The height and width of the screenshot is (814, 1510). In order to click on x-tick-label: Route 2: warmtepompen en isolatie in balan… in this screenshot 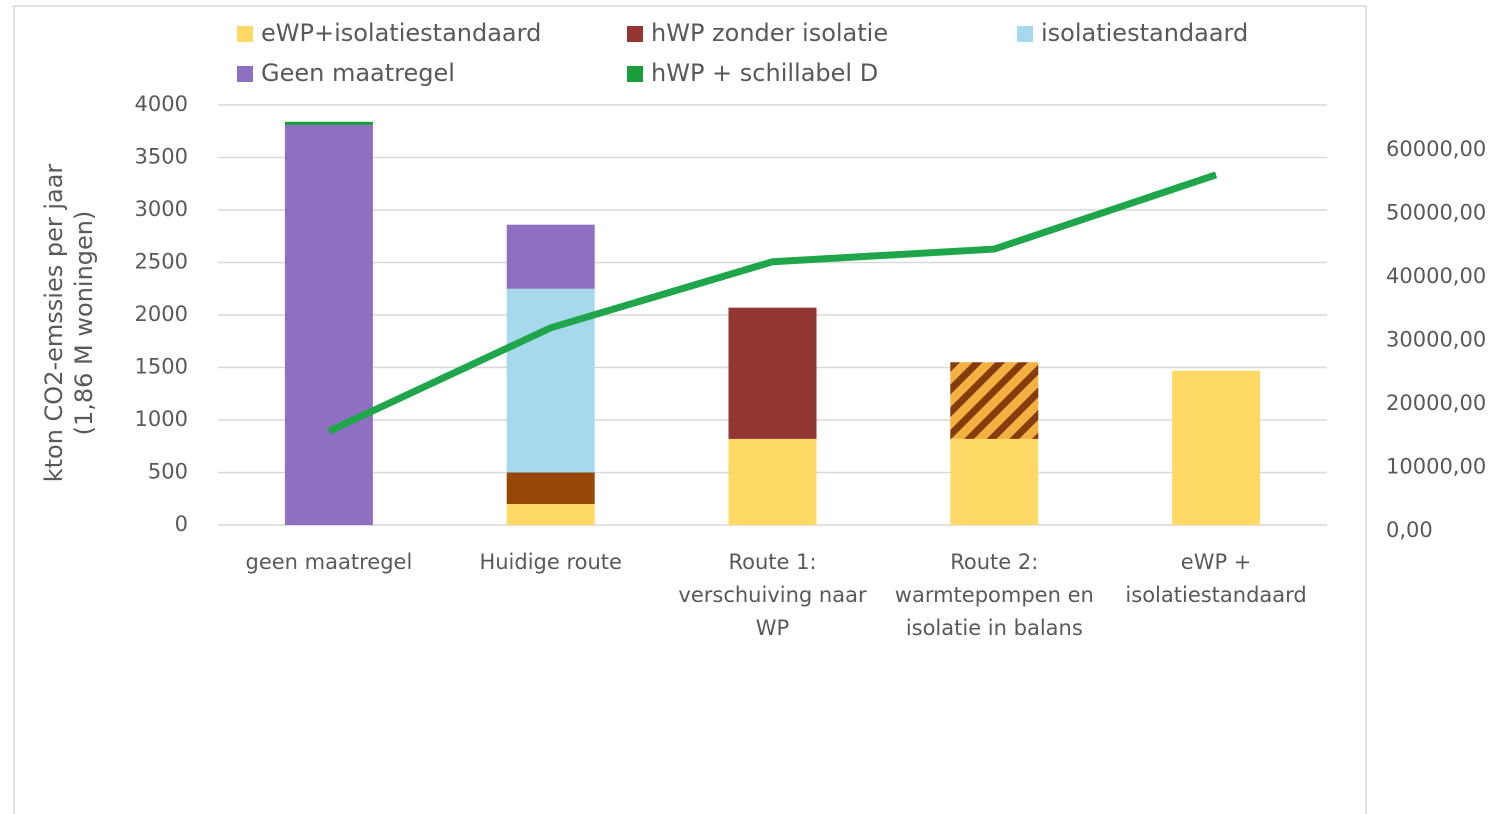, I will do `click(994, 595)`.